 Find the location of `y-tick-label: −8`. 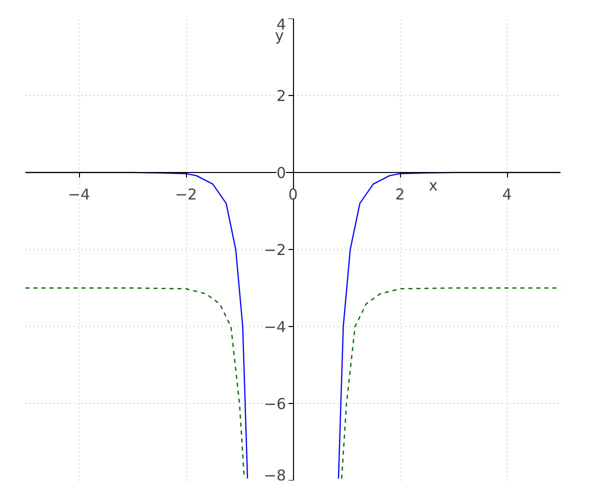

y-tick-label: −8 is located at coordinates (275, 475).